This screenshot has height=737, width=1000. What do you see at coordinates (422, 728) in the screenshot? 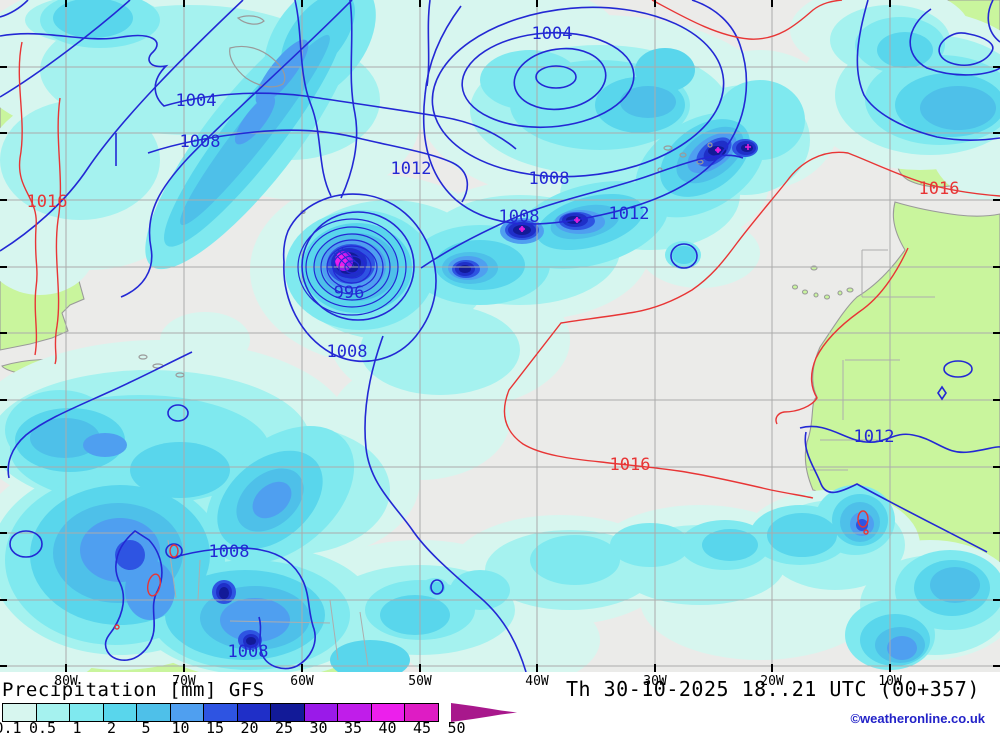
I see `legend-value: 45` at bounding box center [422, 728].